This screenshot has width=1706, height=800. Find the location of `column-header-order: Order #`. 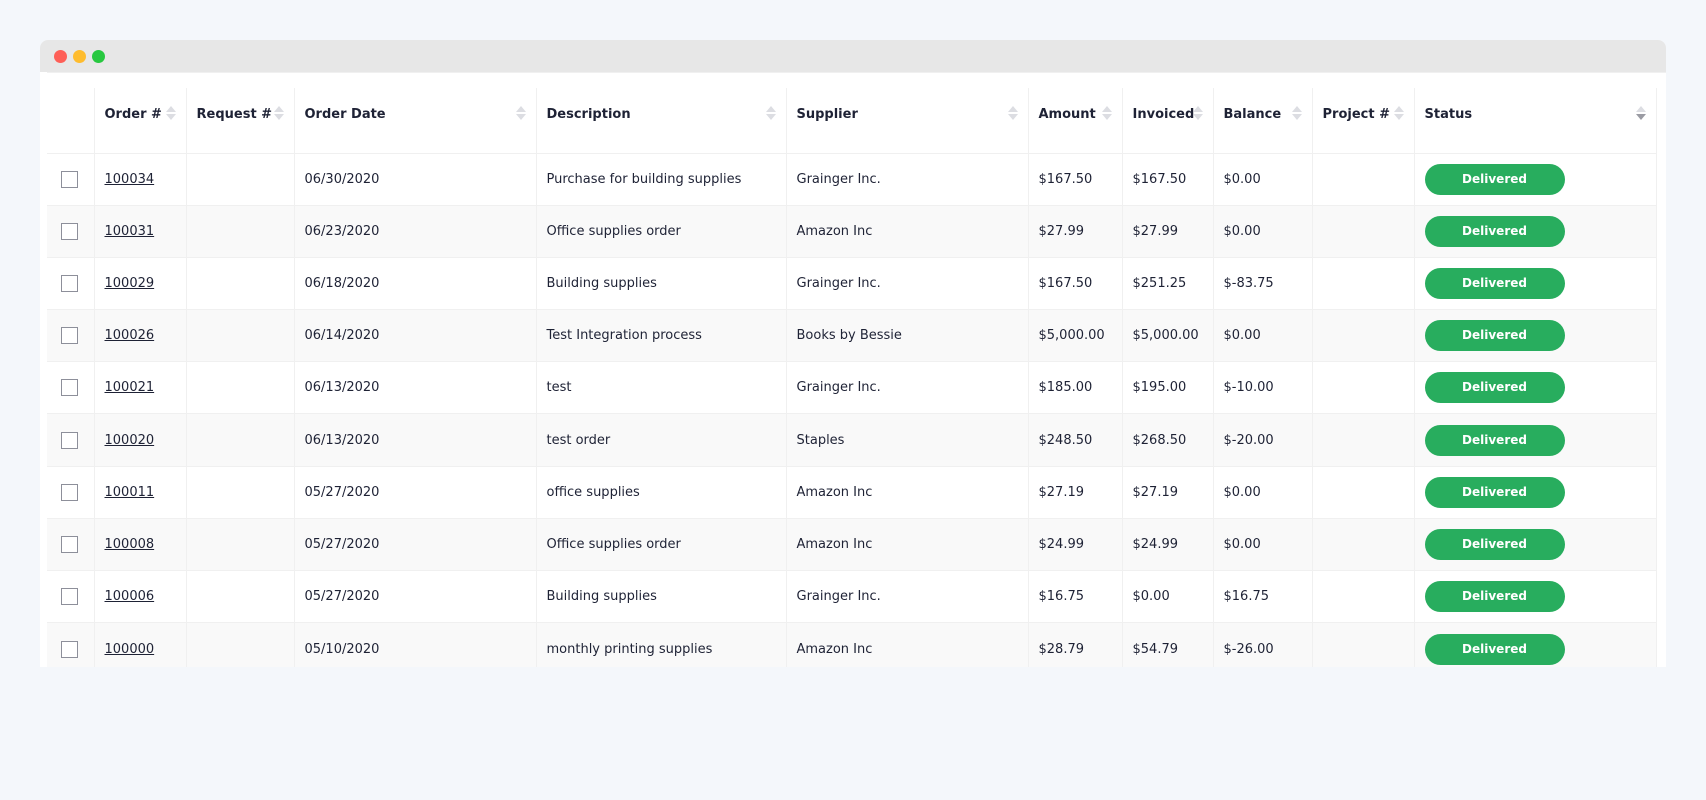

column-header-order: Order # is located at coordinates (140, 114).